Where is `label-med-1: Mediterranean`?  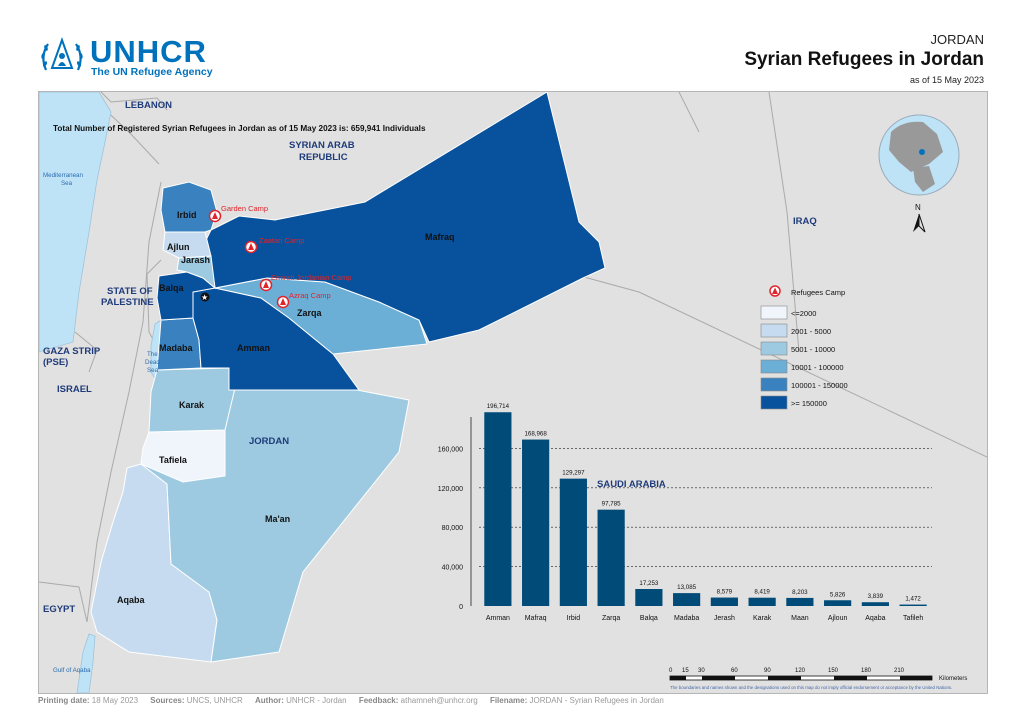 label-med-1: Mediterranean is located at coordinates (63, 175).